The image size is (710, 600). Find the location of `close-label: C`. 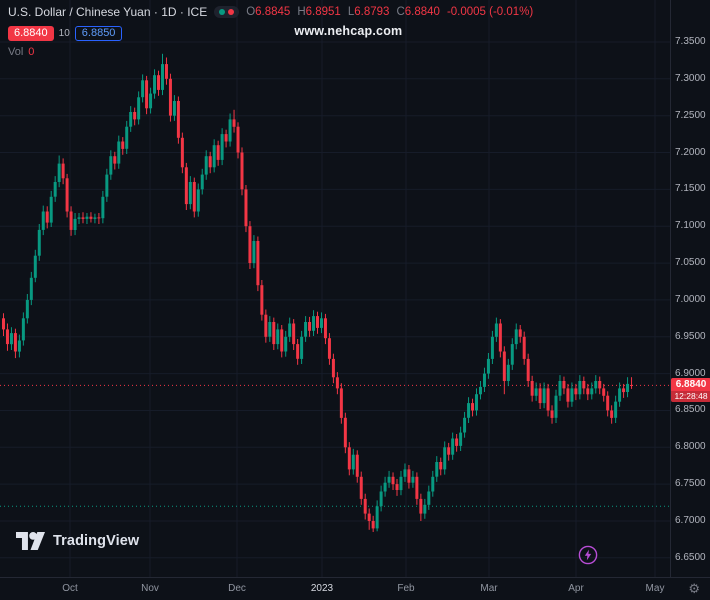

close-label: C is located at coordinates (400, 12).